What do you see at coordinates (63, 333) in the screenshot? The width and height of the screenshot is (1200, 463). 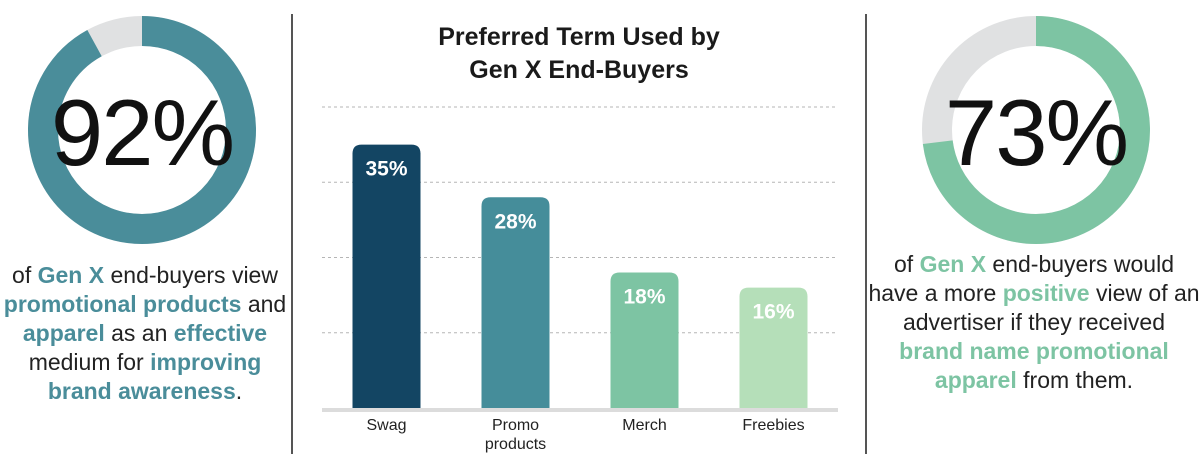 I see `highlight-text: apparel` at bounding box center [63, 333].